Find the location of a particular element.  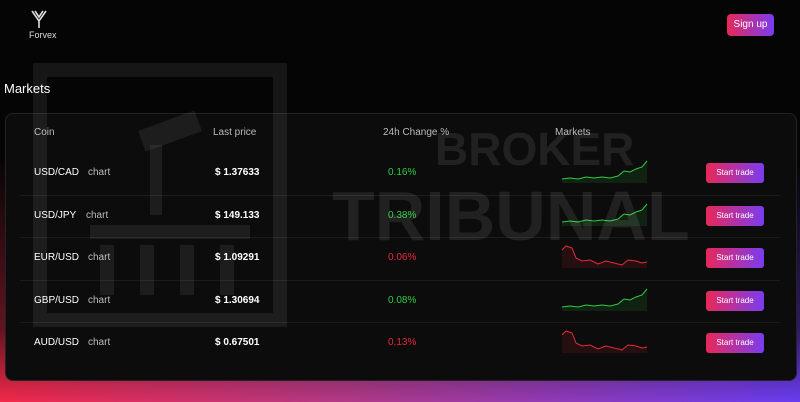

coin-name: USD/CAD is located at coordinates (57, 172).